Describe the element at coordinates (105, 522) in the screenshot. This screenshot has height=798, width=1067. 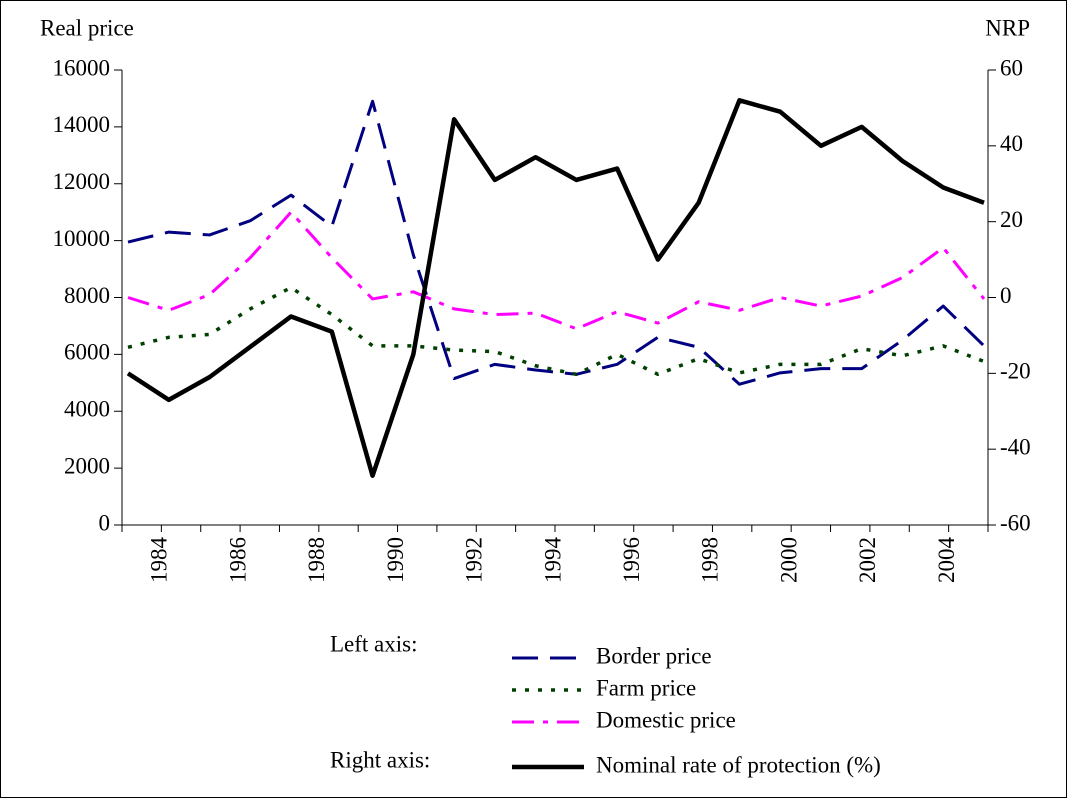
I see `y-tick-label: 0` at that location.